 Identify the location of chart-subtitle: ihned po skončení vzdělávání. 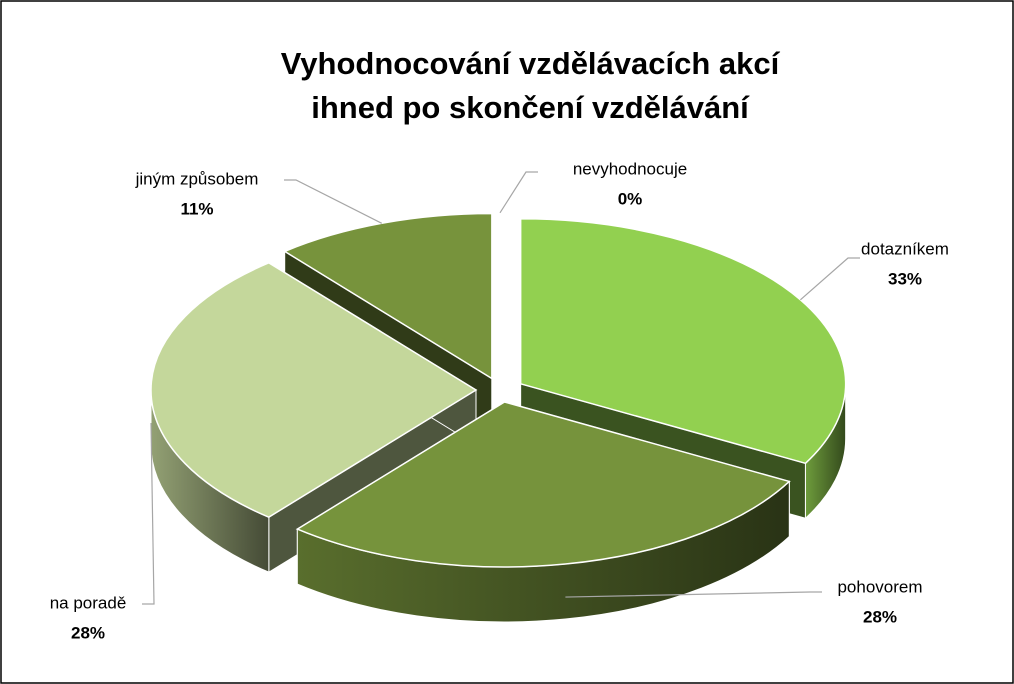
(530, 107).